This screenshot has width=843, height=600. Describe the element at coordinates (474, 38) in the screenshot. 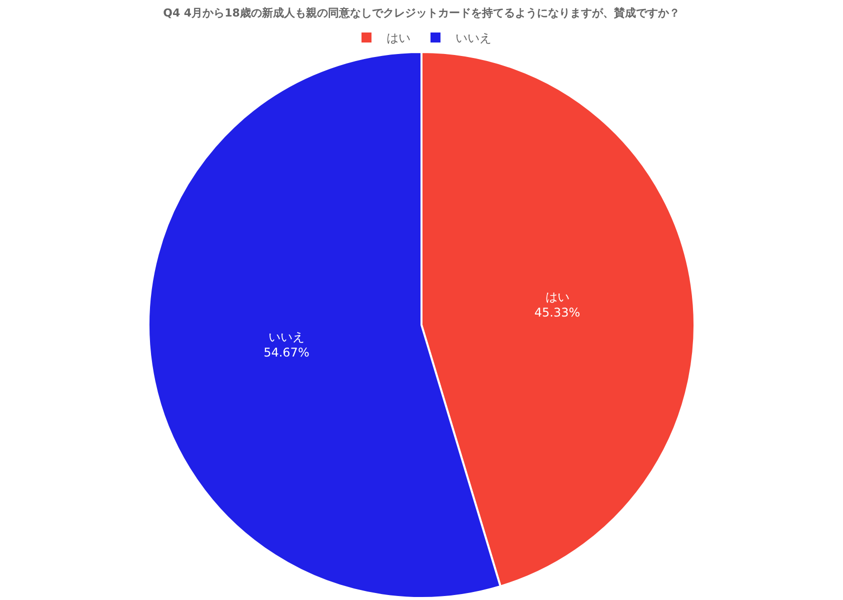

I see `legend-label: いいえ` at that location.